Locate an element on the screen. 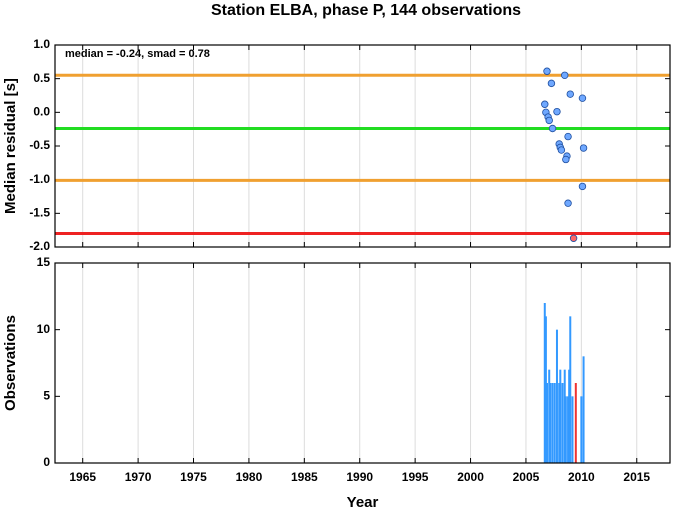  annotation: median = -0.24, smad = 0.78 is located at coordinates (137, 54).